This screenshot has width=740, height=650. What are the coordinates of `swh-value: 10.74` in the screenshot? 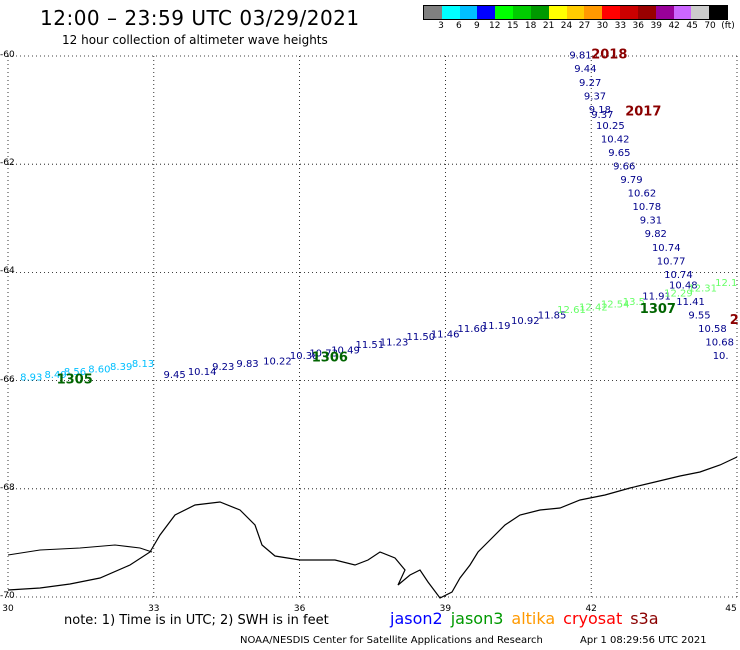 It's located at (666, 248).